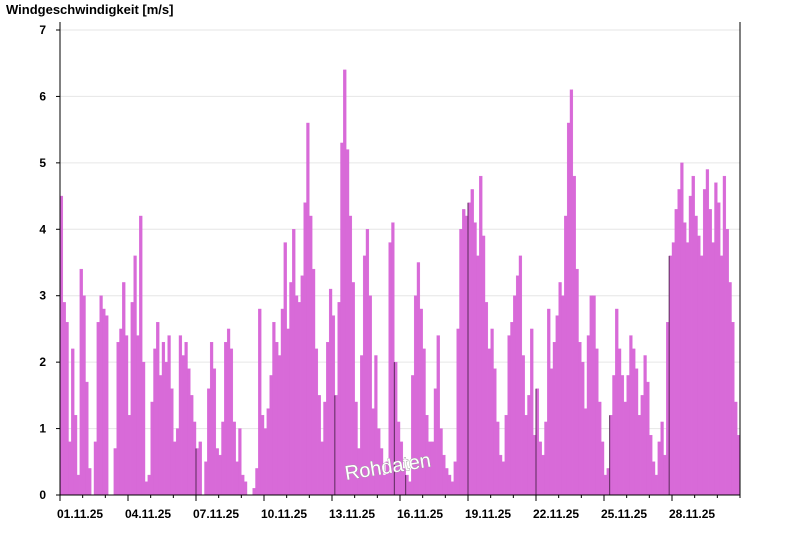 Image resolution: width=800 pixels, height=550 pixels. I want to click on y-tick-label: 2, so click(42, 362).